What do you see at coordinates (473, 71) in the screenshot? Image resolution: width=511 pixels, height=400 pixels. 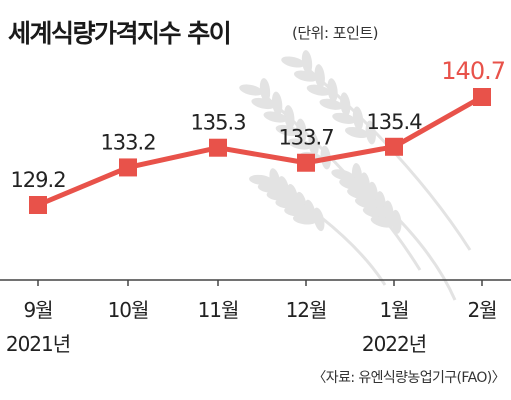 I see `data-label: 140.7` at bounding box center [473, 71].